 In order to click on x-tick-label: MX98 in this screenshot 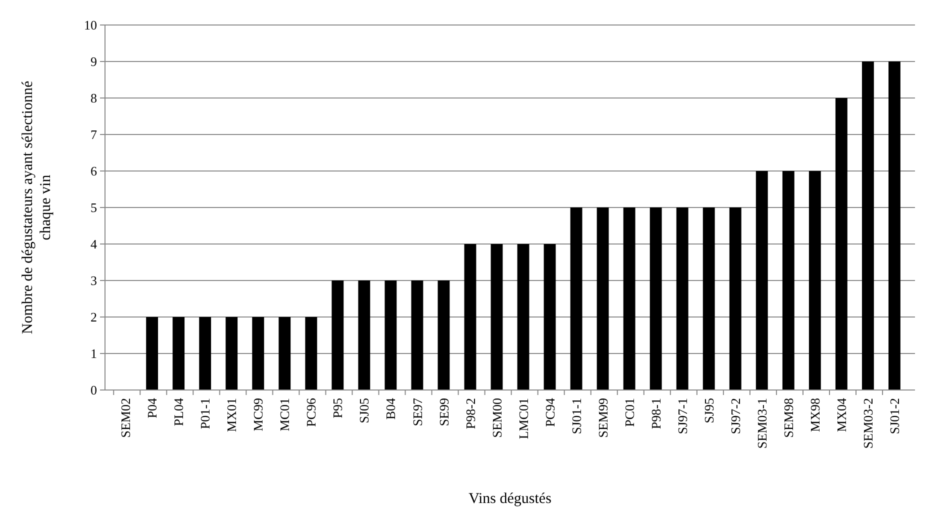, I will do `click(814, 415)`.